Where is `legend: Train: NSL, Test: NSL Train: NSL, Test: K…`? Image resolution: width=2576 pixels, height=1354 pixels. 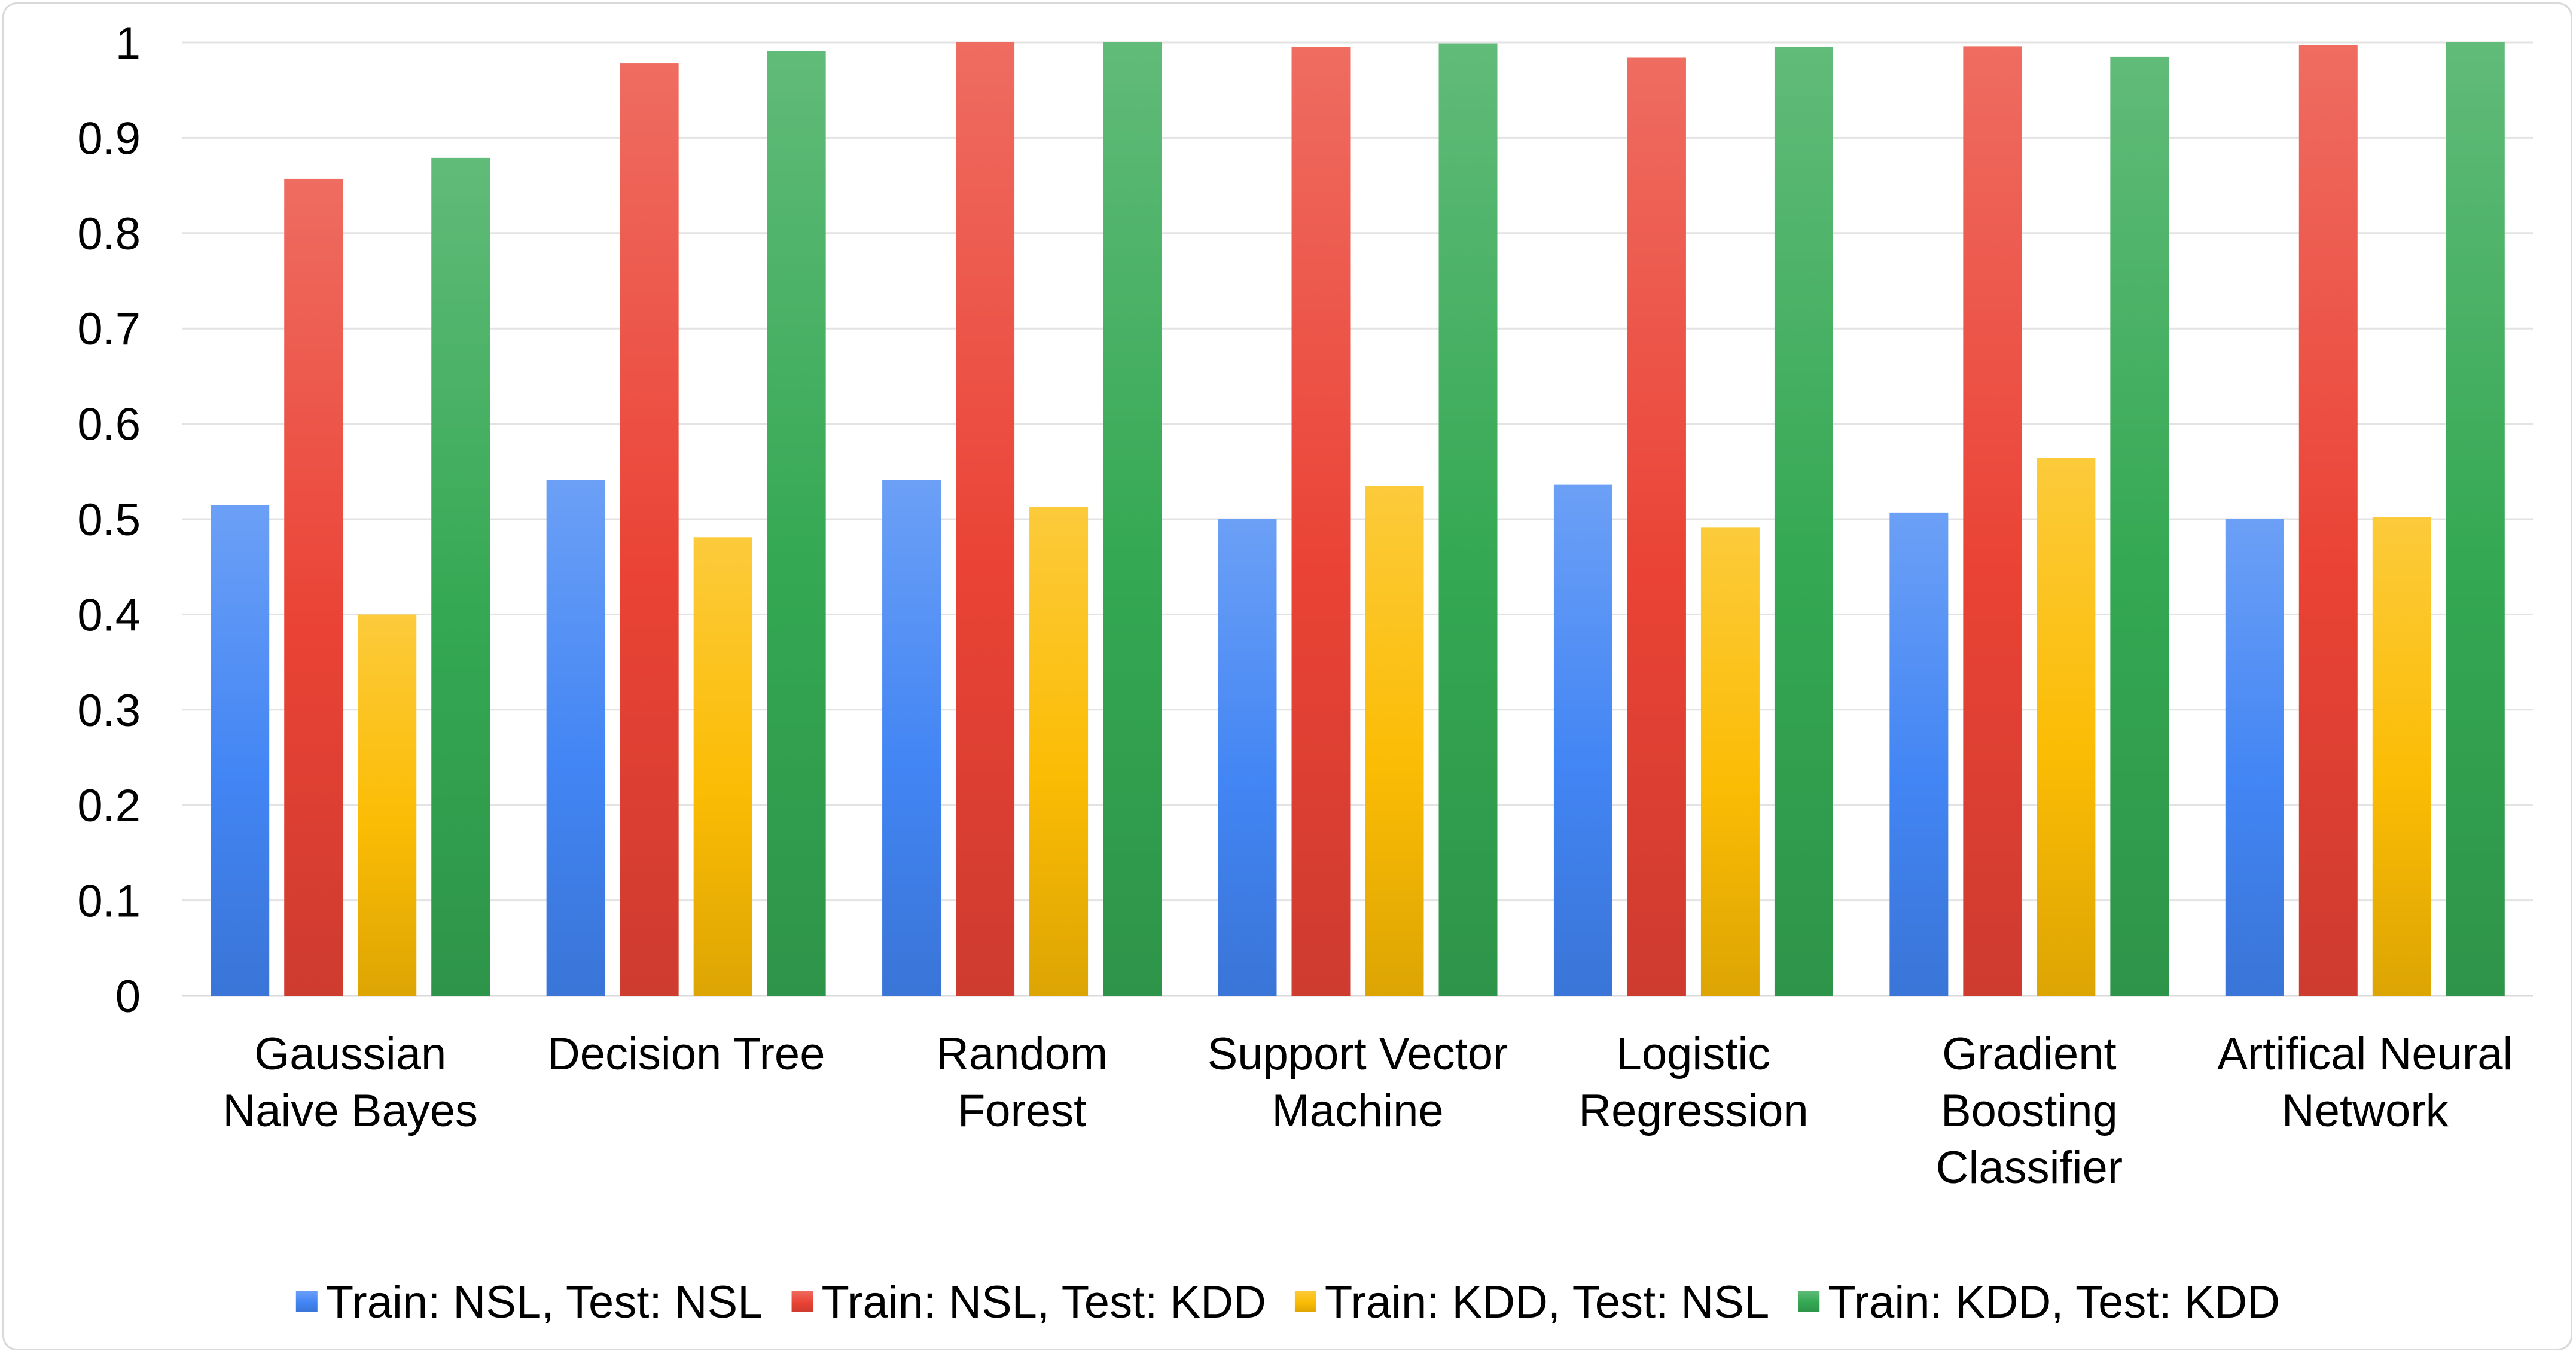 legend: Train: NSL, Test: NSL Train: NSL, Test: K… is located at coordinates (1287, 1302).